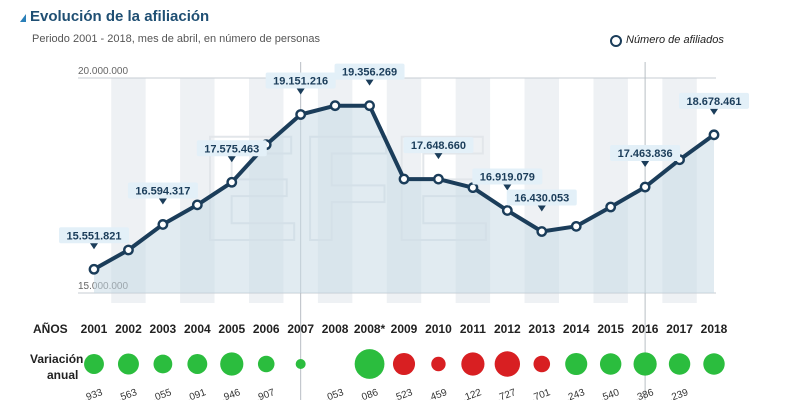  What do you see at coordinates (128, 393) in the screenshot?
I see `variation-label: .563` at bounding box center [128, 393].